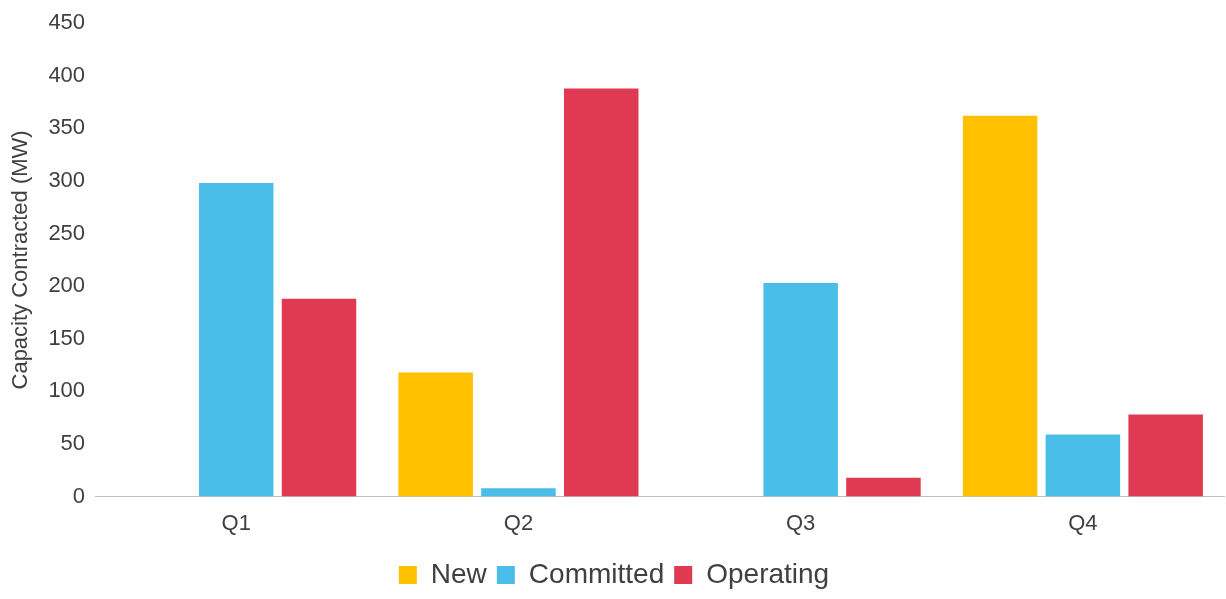  Describe the element at coordinates (67, 180) in the screenshot. I see `y-tick-label: 300` at that location.